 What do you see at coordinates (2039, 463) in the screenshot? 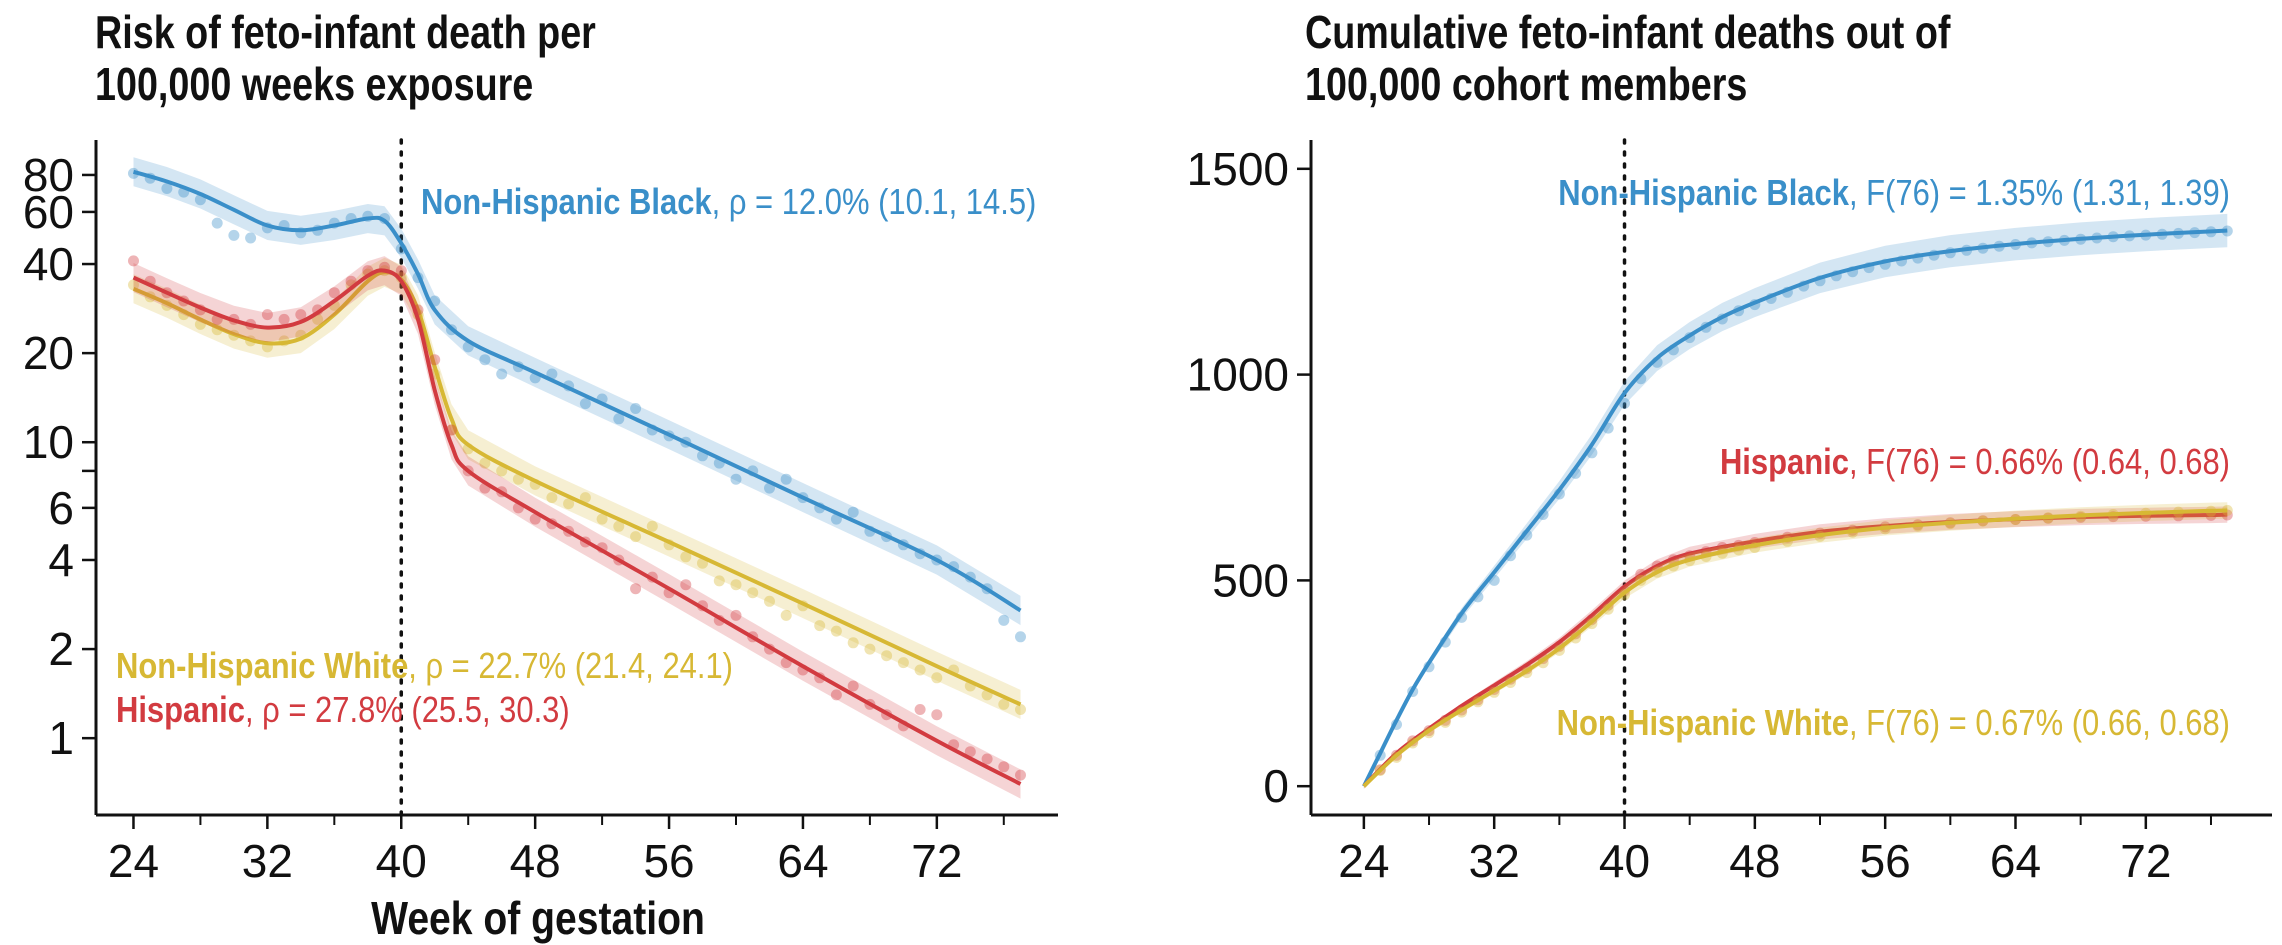
I see `annotation-stat-hispanic: , F(76) = 0.66% (0.64, 0.68)` at bounding box center [2039, 463].